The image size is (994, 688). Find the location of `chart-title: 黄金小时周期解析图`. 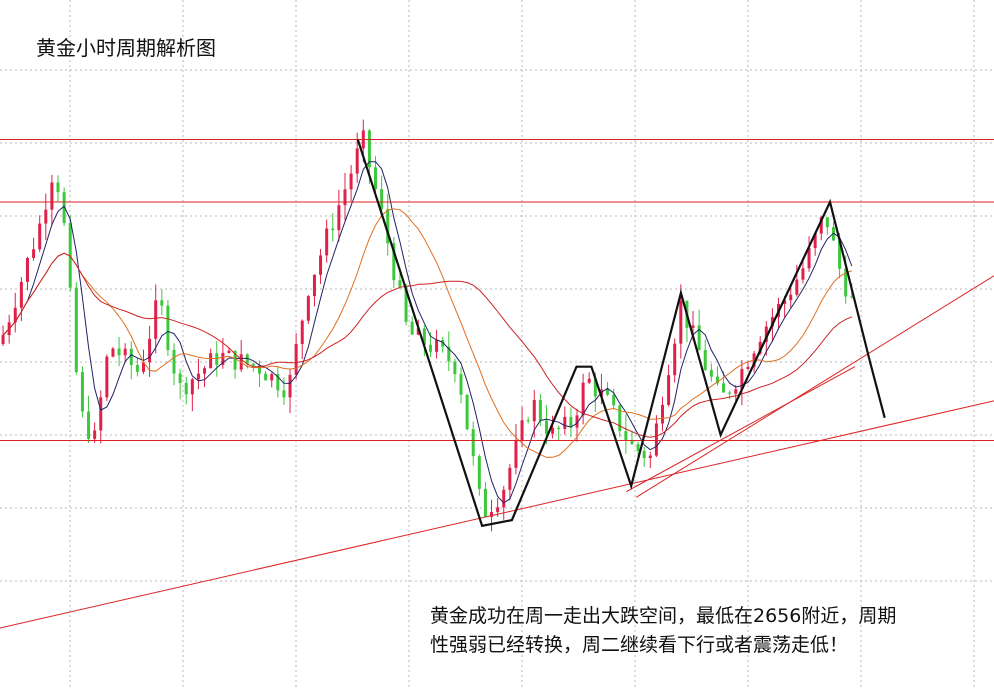

chart-title: 黄金小时周期解析图 is located at coordinates (126, 48).